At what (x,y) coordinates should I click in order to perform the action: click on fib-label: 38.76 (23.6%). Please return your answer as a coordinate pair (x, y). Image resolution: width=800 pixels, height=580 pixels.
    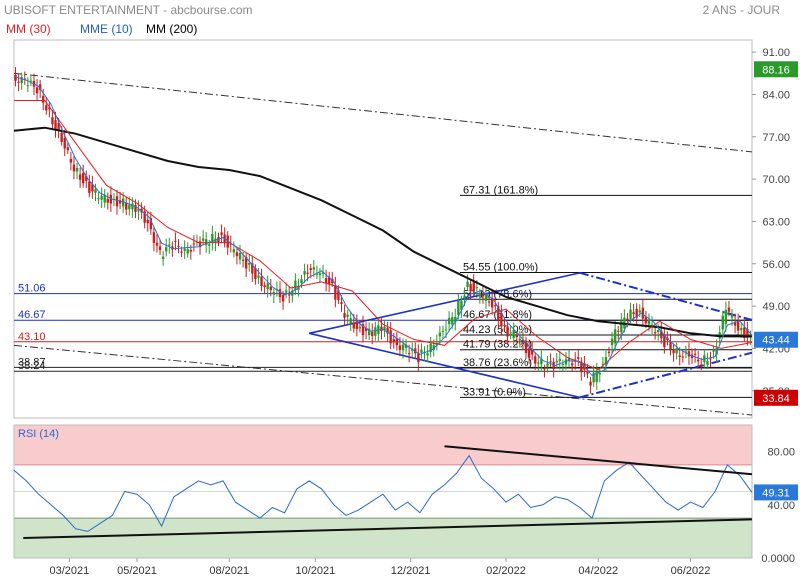
    Looking at the image, I should click on (497, 363).